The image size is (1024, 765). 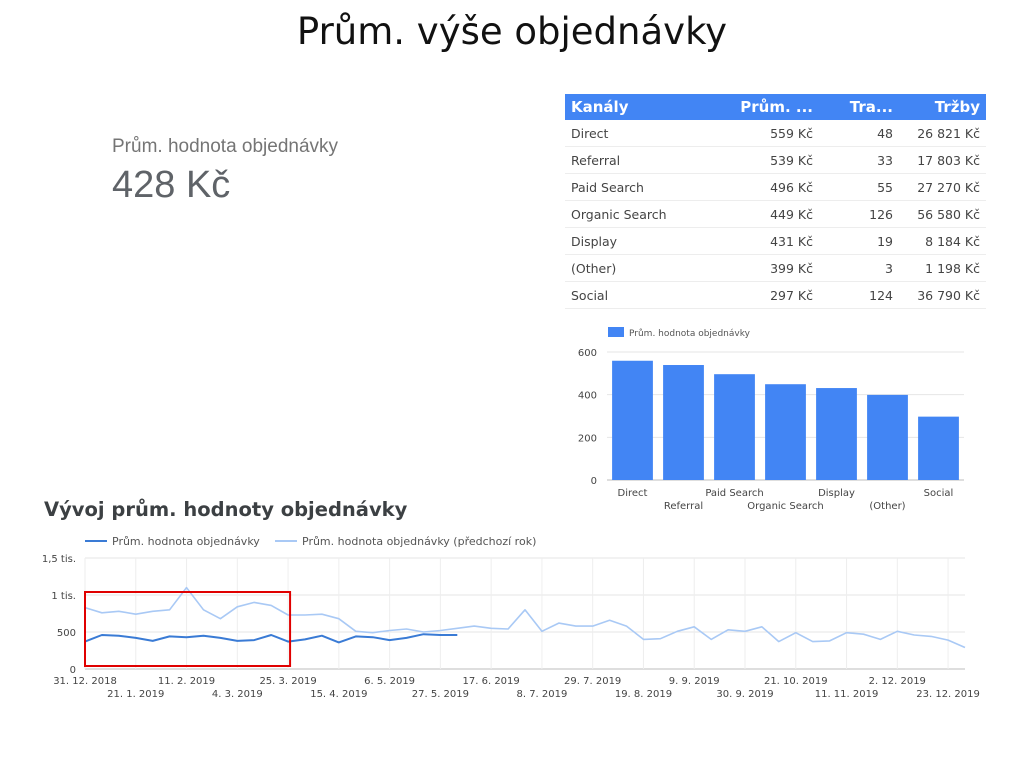 What do you see at coordinates (636, 214) in the screenshot?
I see `cell-channel: Organic Search` at bounding box center [636, 214].